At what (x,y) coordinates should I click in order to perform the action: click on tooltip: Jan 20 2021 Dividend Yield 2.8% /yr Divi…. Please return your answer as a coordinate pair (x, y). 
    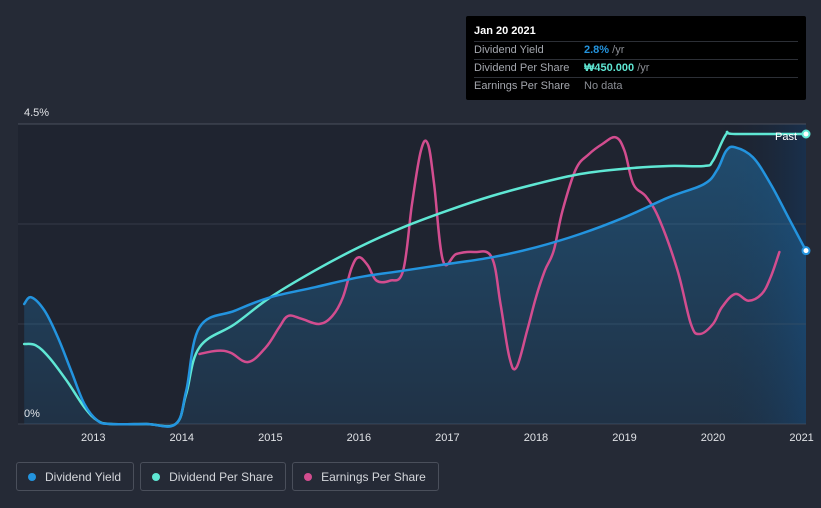
    Looking at the image, I should click on (636, 58).